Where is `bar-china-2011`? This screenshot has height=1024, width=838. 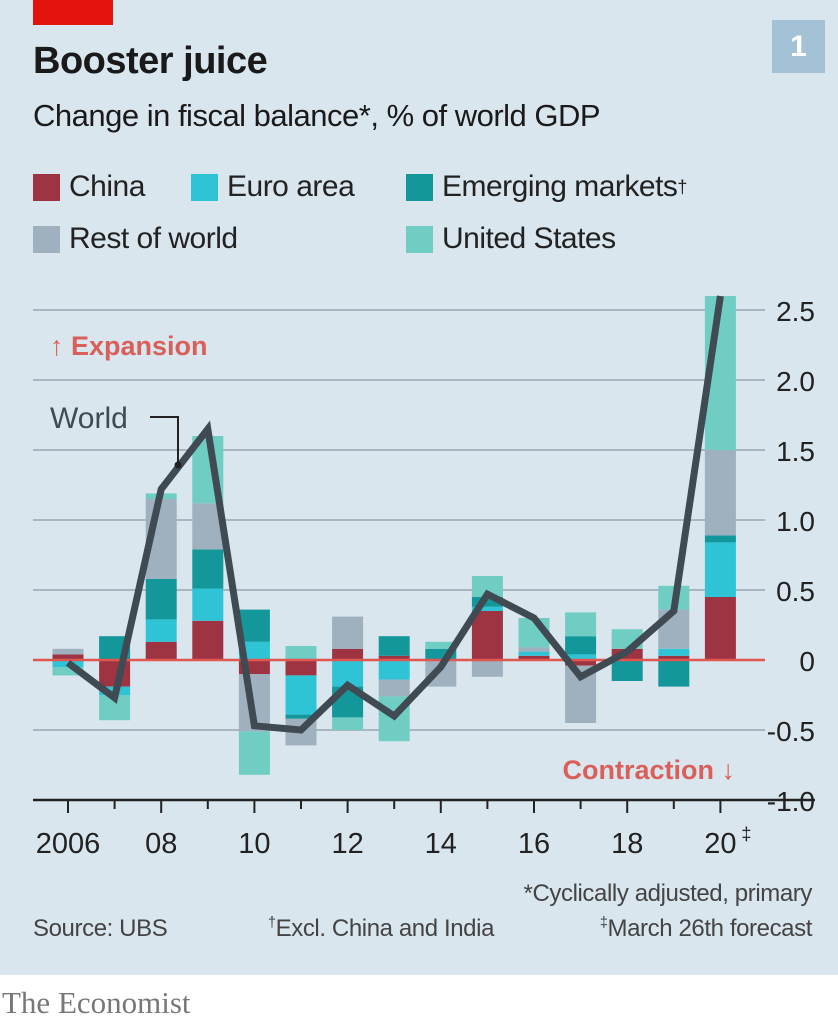 bar-china-2011 is located at coordinates (301, 668).